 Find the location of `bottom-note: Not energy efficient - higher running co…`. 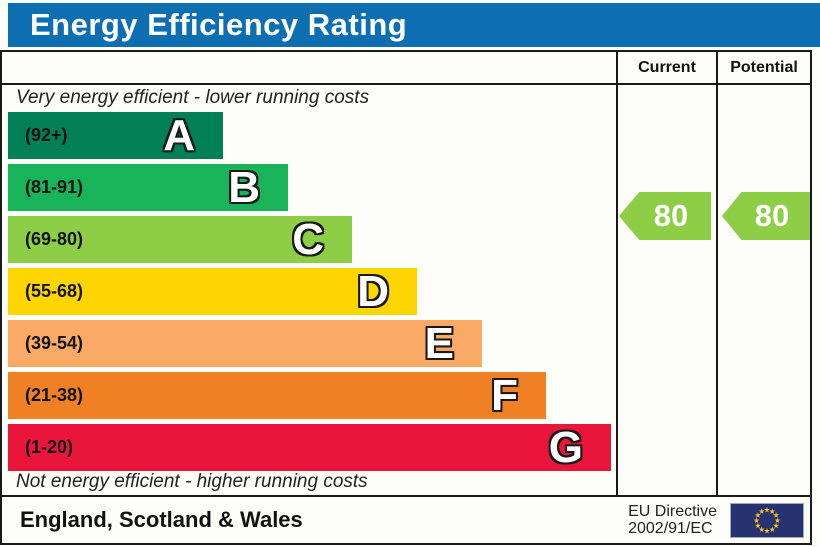

bottom-note: Not energy efficient - higher running co… is located at coordinates (192, 481).